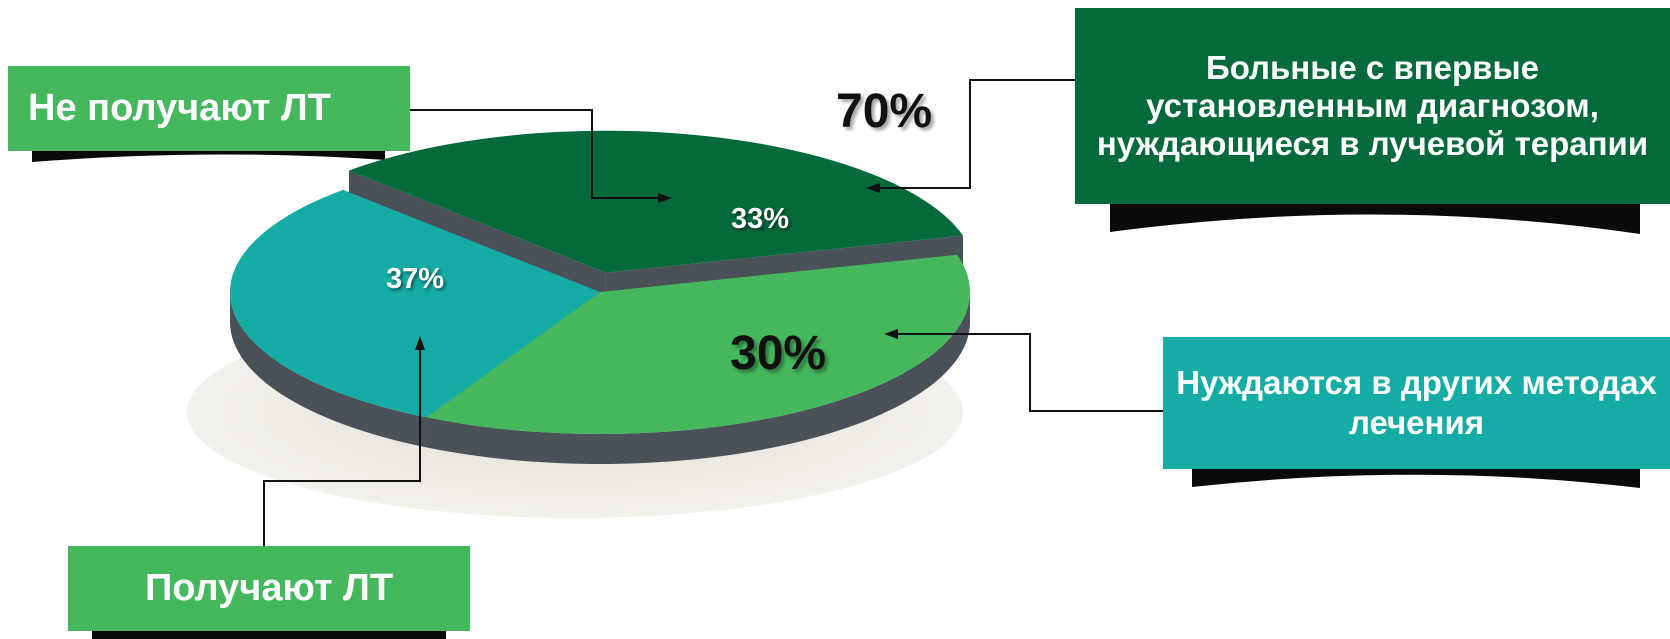 The image size is (1670, 639). What do you see at coordinates (415, 279) in the screenshot?
I see `slice-label-rt: 37%` at bounding box center [415, 279].